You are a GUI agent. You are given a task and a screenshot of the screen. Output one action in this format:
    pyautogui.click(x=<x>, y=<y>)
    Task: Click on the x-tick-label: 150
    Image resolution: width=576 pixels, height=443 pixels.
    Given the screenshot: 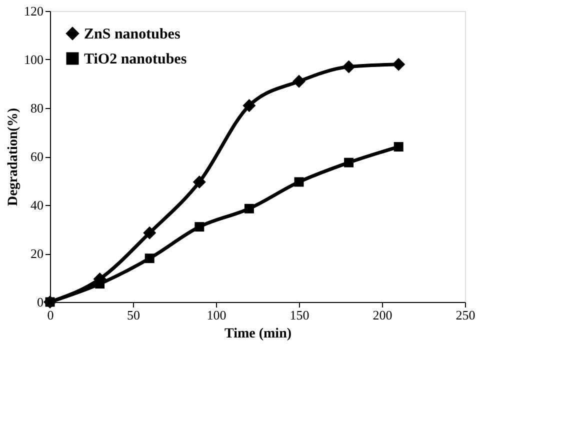 What is the action you would take?
    pyautogui.click(x=300, y=315)
    